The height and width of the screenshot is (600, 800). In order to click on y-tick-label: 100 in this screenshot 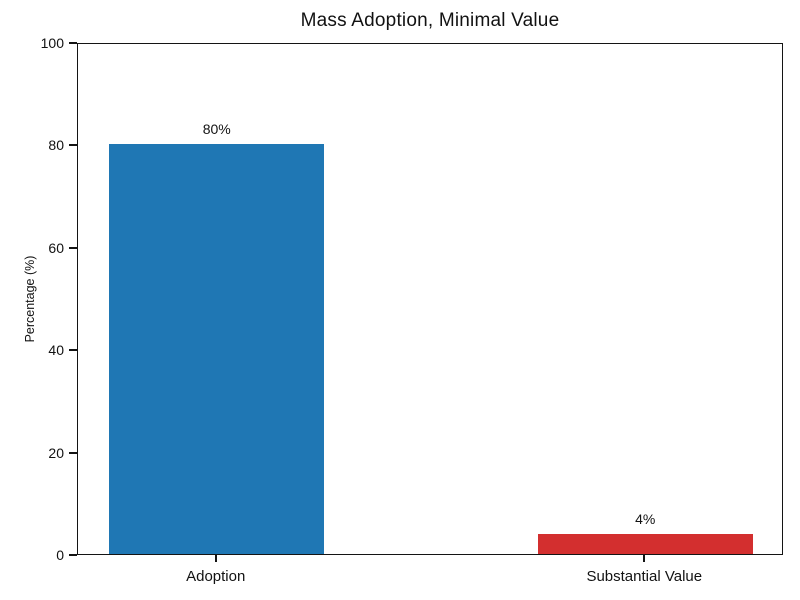, I will do `click(52, 43)`.